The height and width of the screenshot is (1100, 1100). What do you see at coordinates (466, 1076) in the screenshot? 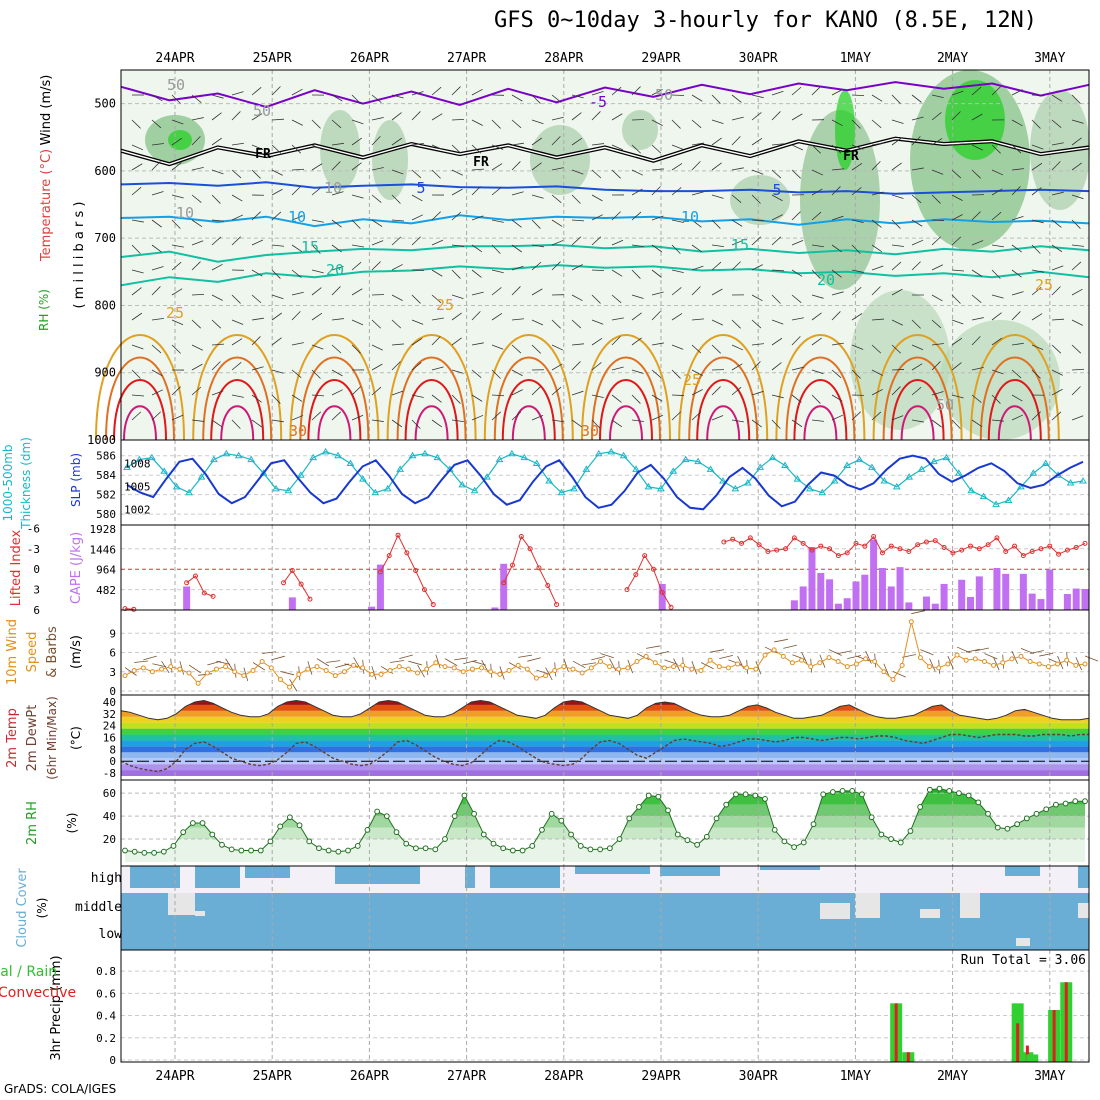
I see `day-label-bottom: 27APR` at bounding box center [466, 1076].